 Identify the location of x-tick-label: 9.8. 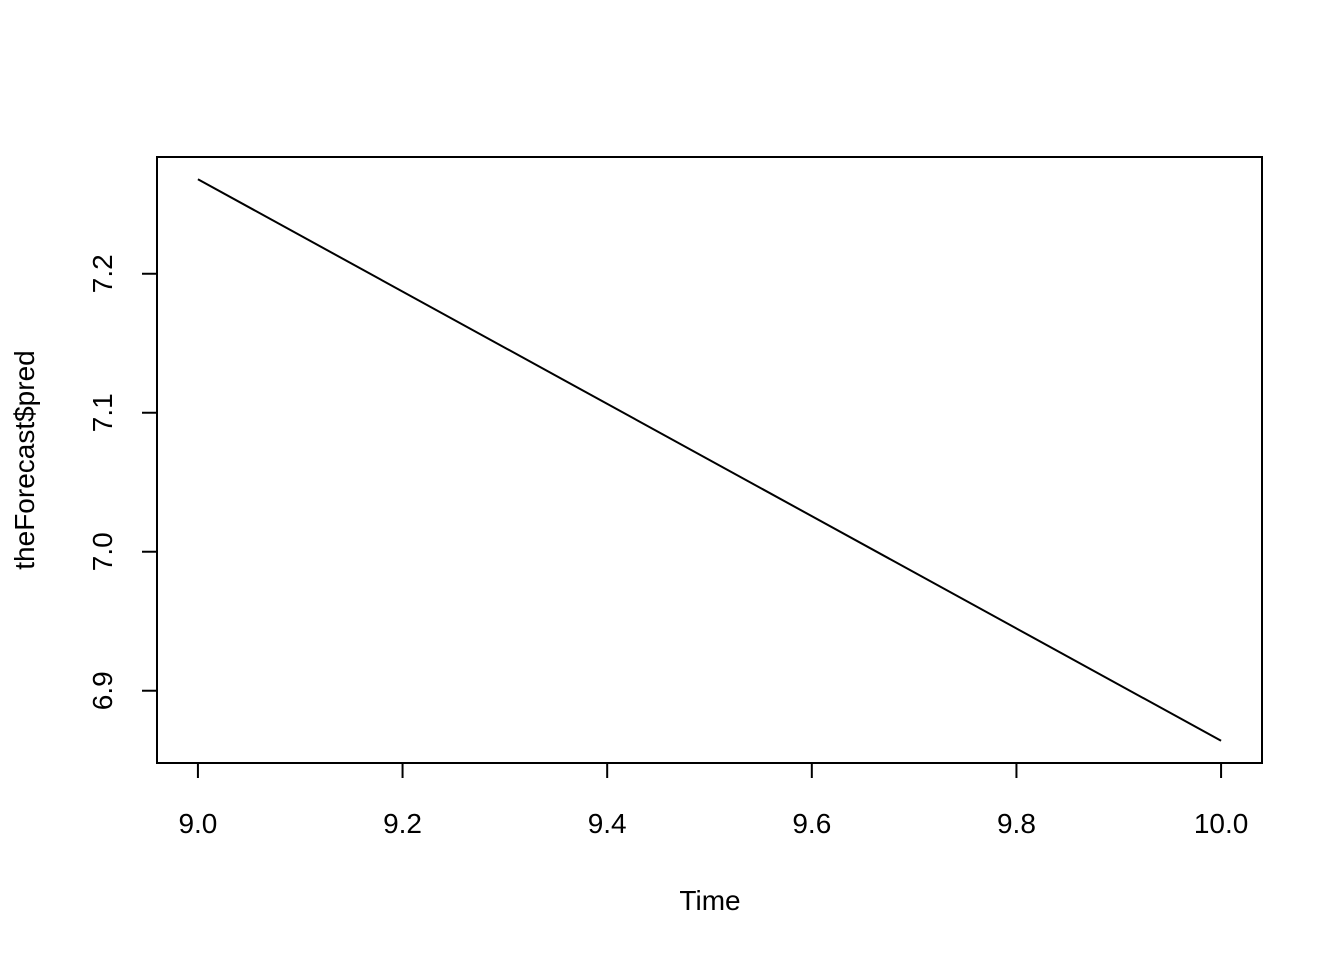
(1016, 823).